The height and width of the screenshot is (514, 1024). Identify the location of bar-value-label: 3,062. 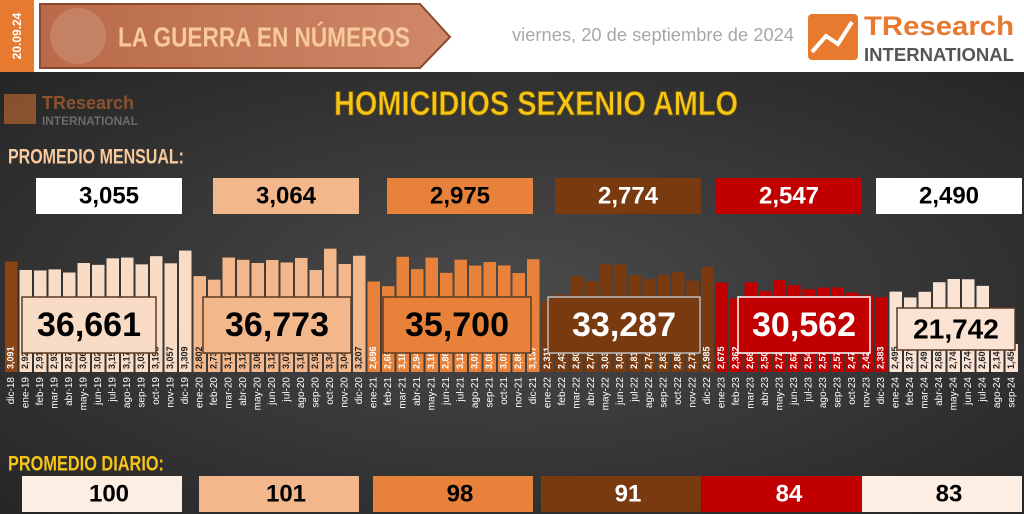
(83, 357).